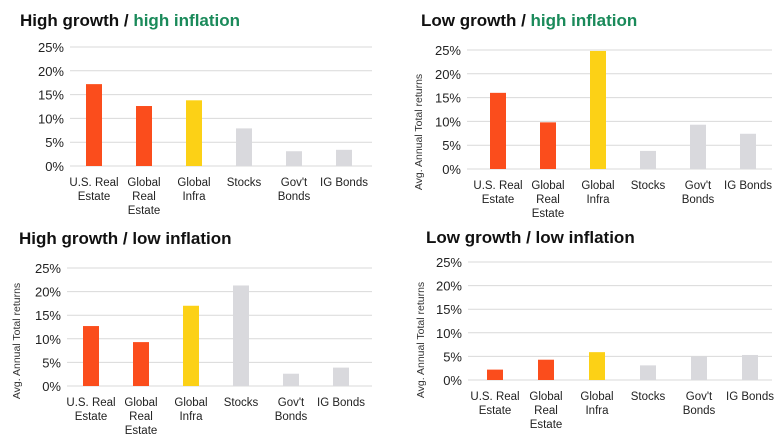  Describe the element at coordinates (54, 166) in the screenshot. I see `y-tick-label: 0%` at that location.